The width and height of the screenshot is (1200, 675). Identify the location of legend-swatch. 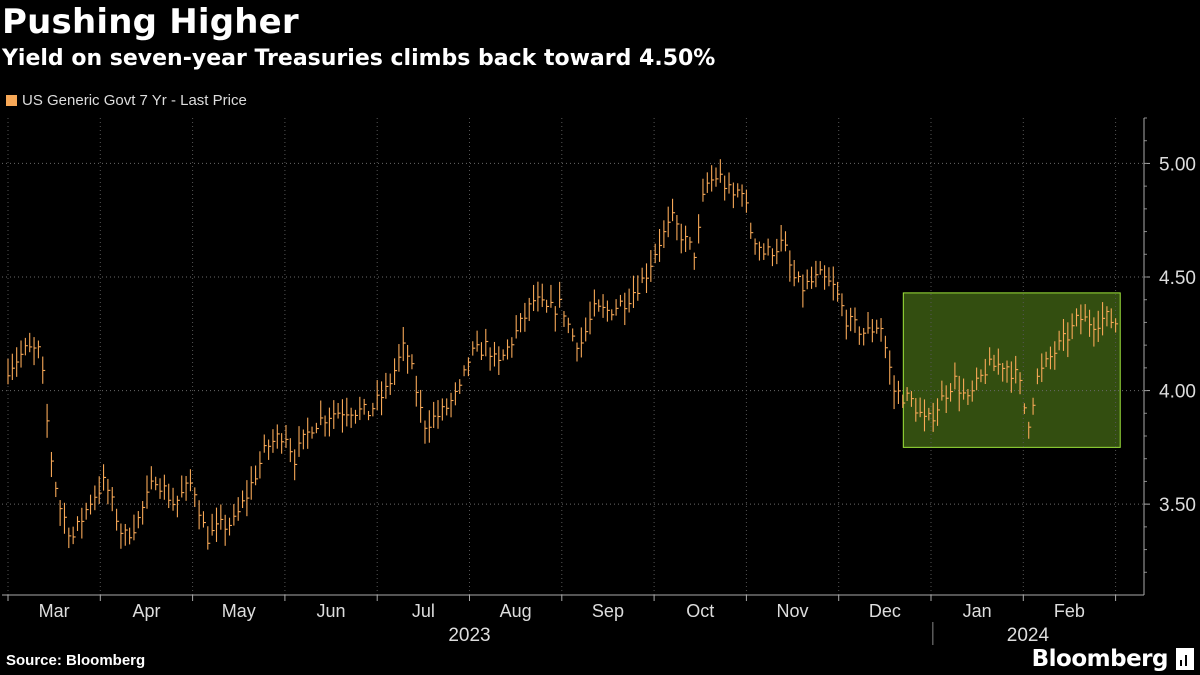
(11, 100).